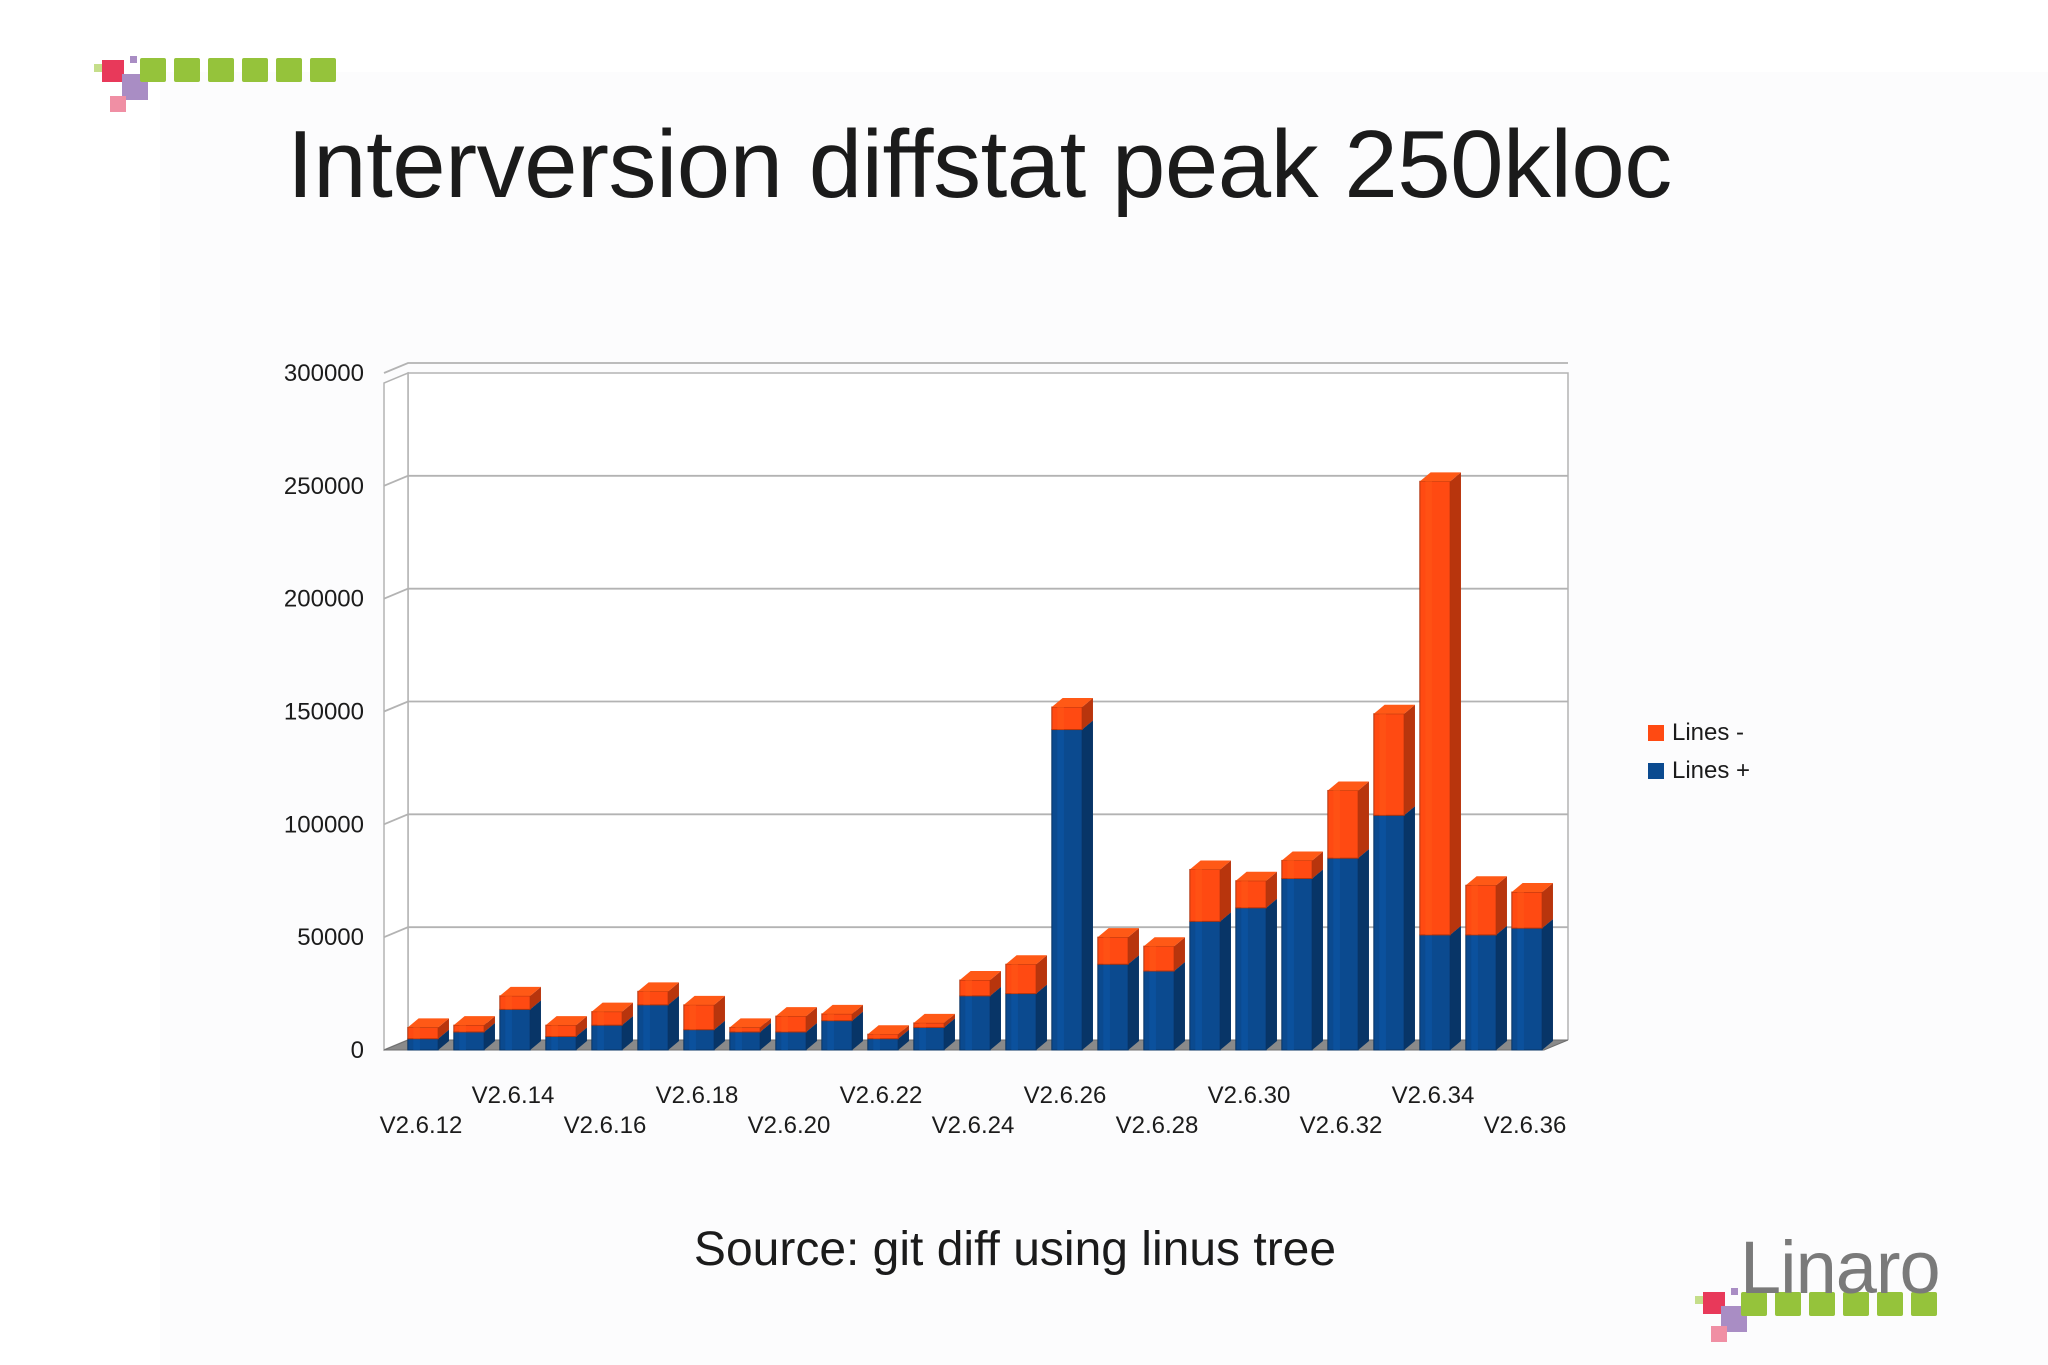 Image resolution: width=2048 pixels, height=1365 pixels. Describe the element at coordinates (789, 1125) in the screenshot. I see `x-tick-label: V2.6.20` at that location.